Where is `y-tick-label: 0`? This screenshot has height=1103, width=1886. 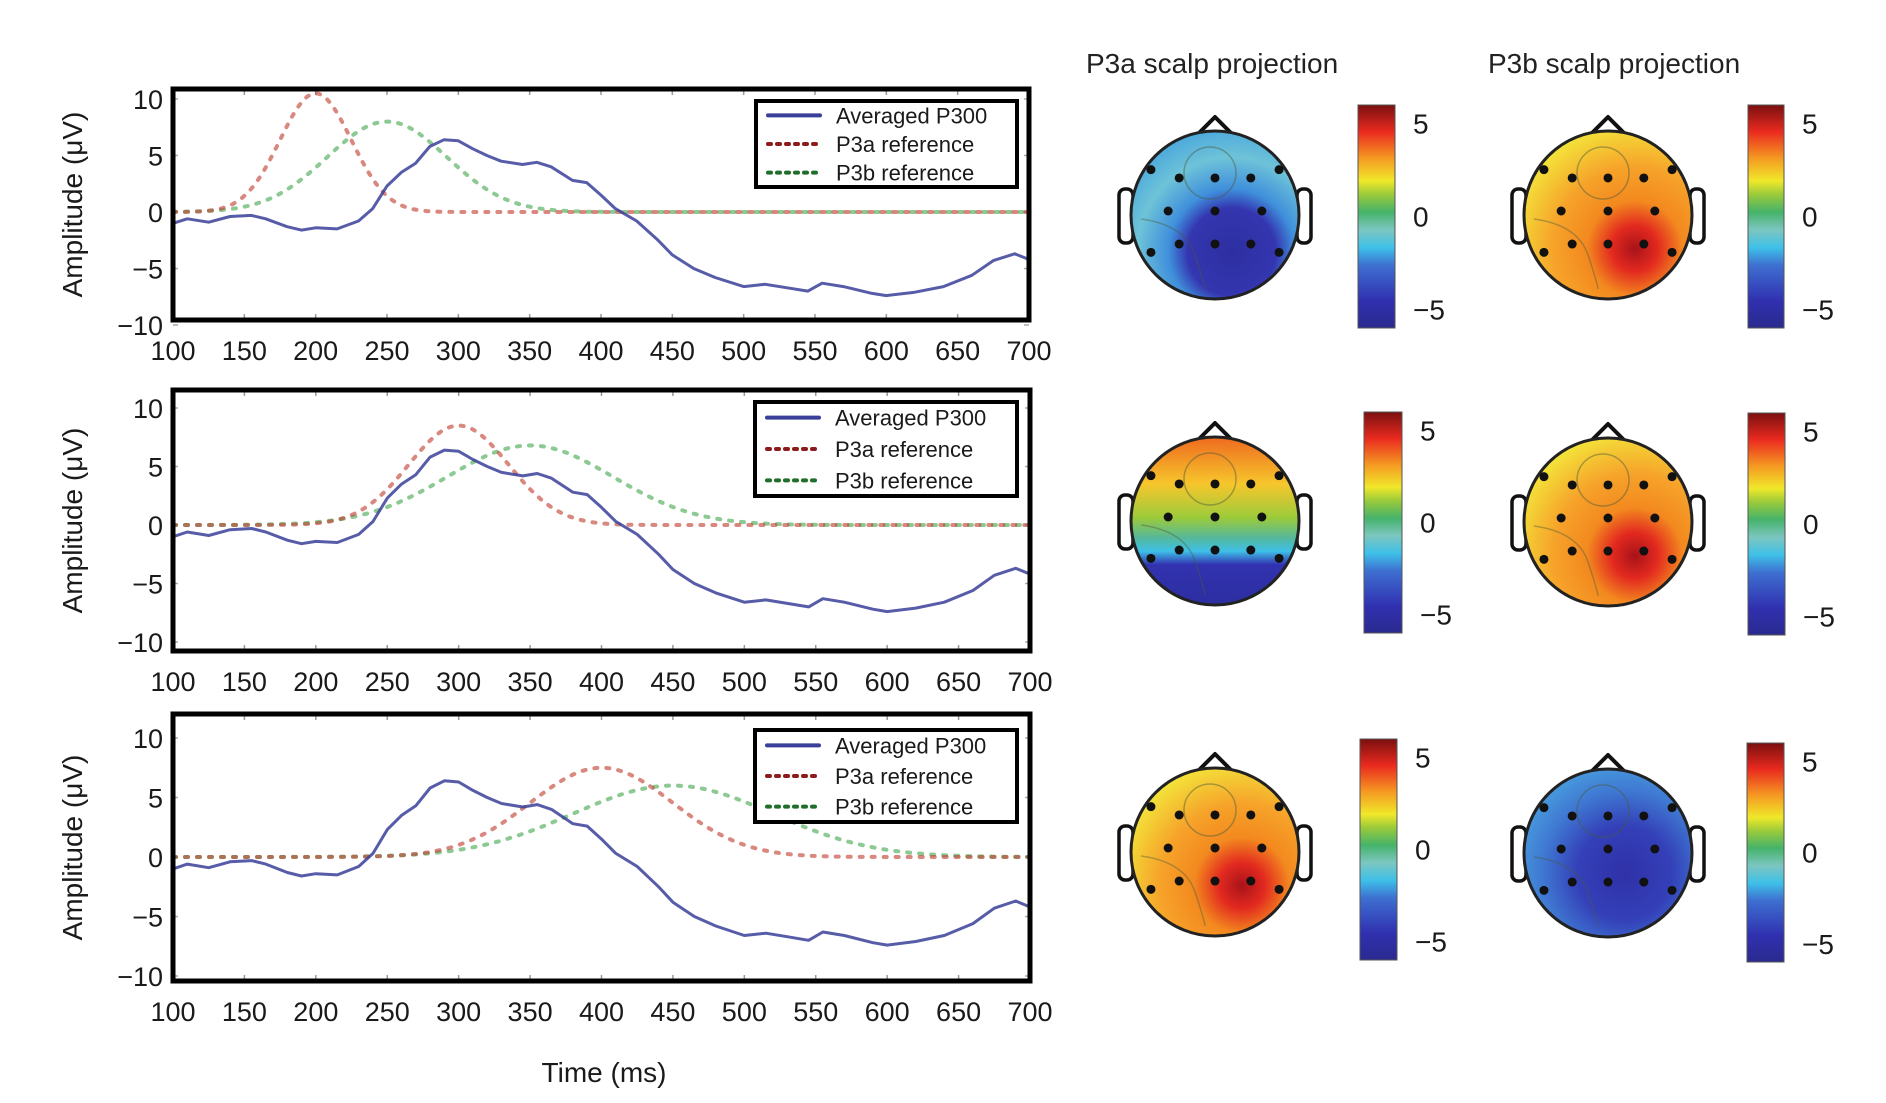
y-tick-label: 0 is located at coordinates (155, 858).